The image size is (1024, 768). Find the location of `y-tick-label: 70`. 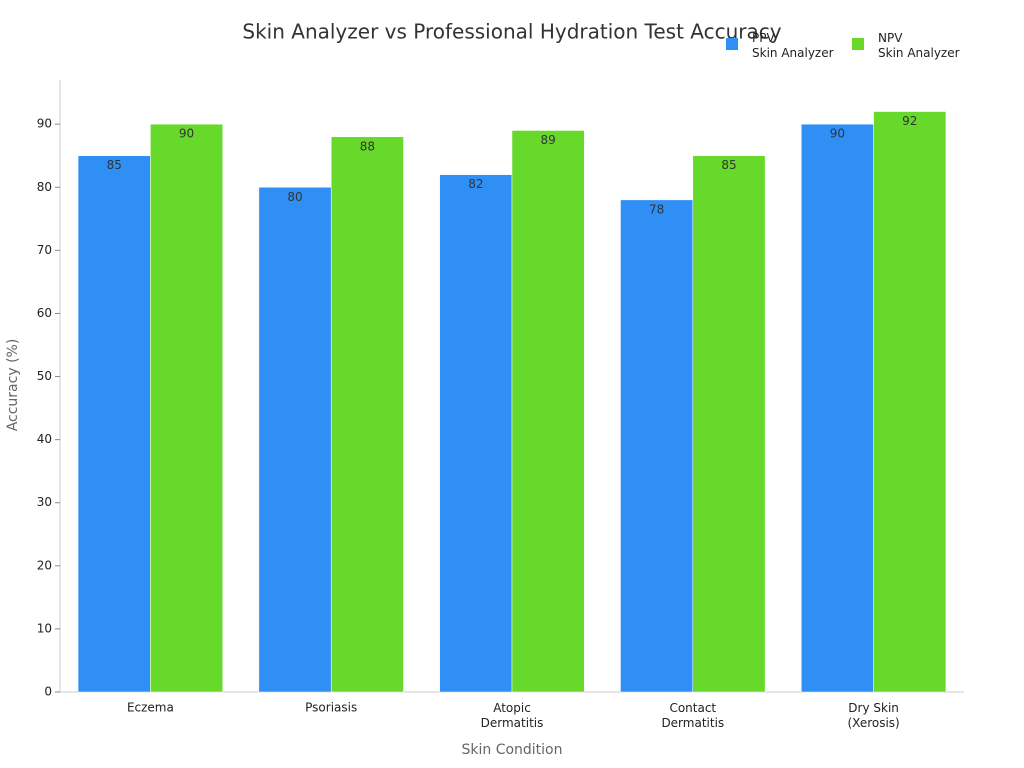

y-tick-label: 70 is located at coordinates (44, 250).